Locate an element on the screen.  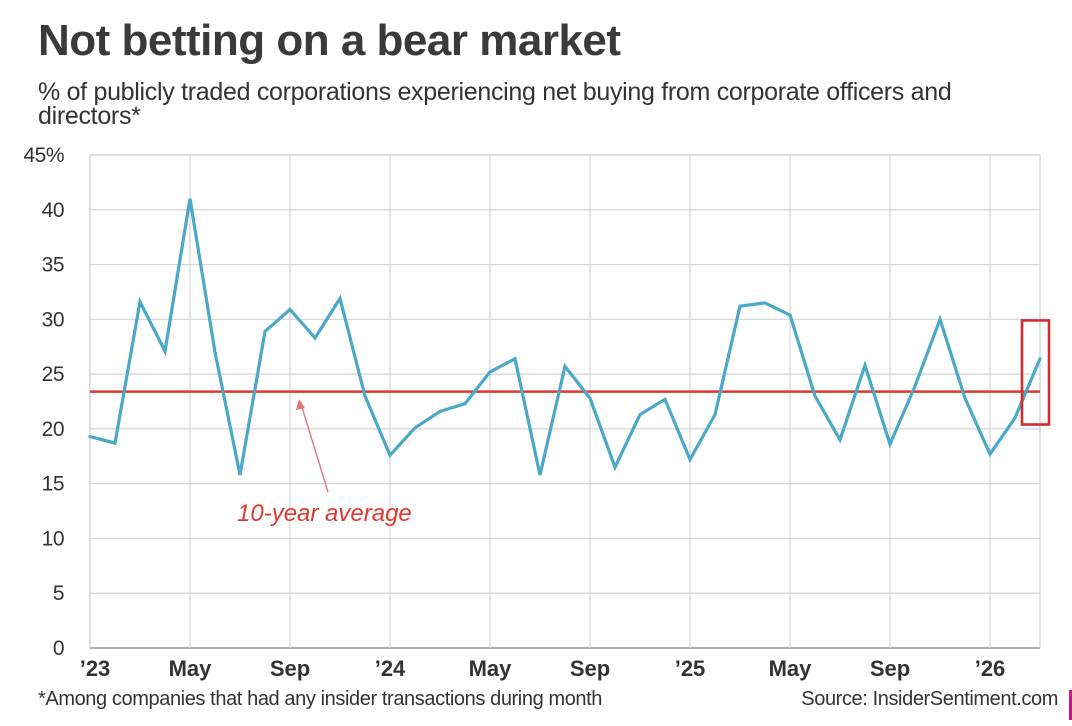
highlight-box is located at coordinates (1035, 372).